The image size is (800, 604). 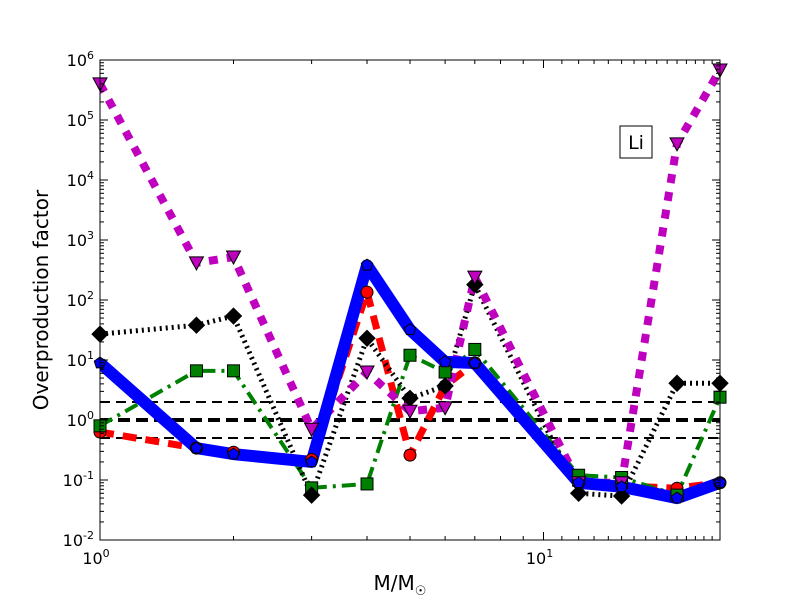 I want to click on y-tick-label: 10⁻², so click(x=78, y=539).